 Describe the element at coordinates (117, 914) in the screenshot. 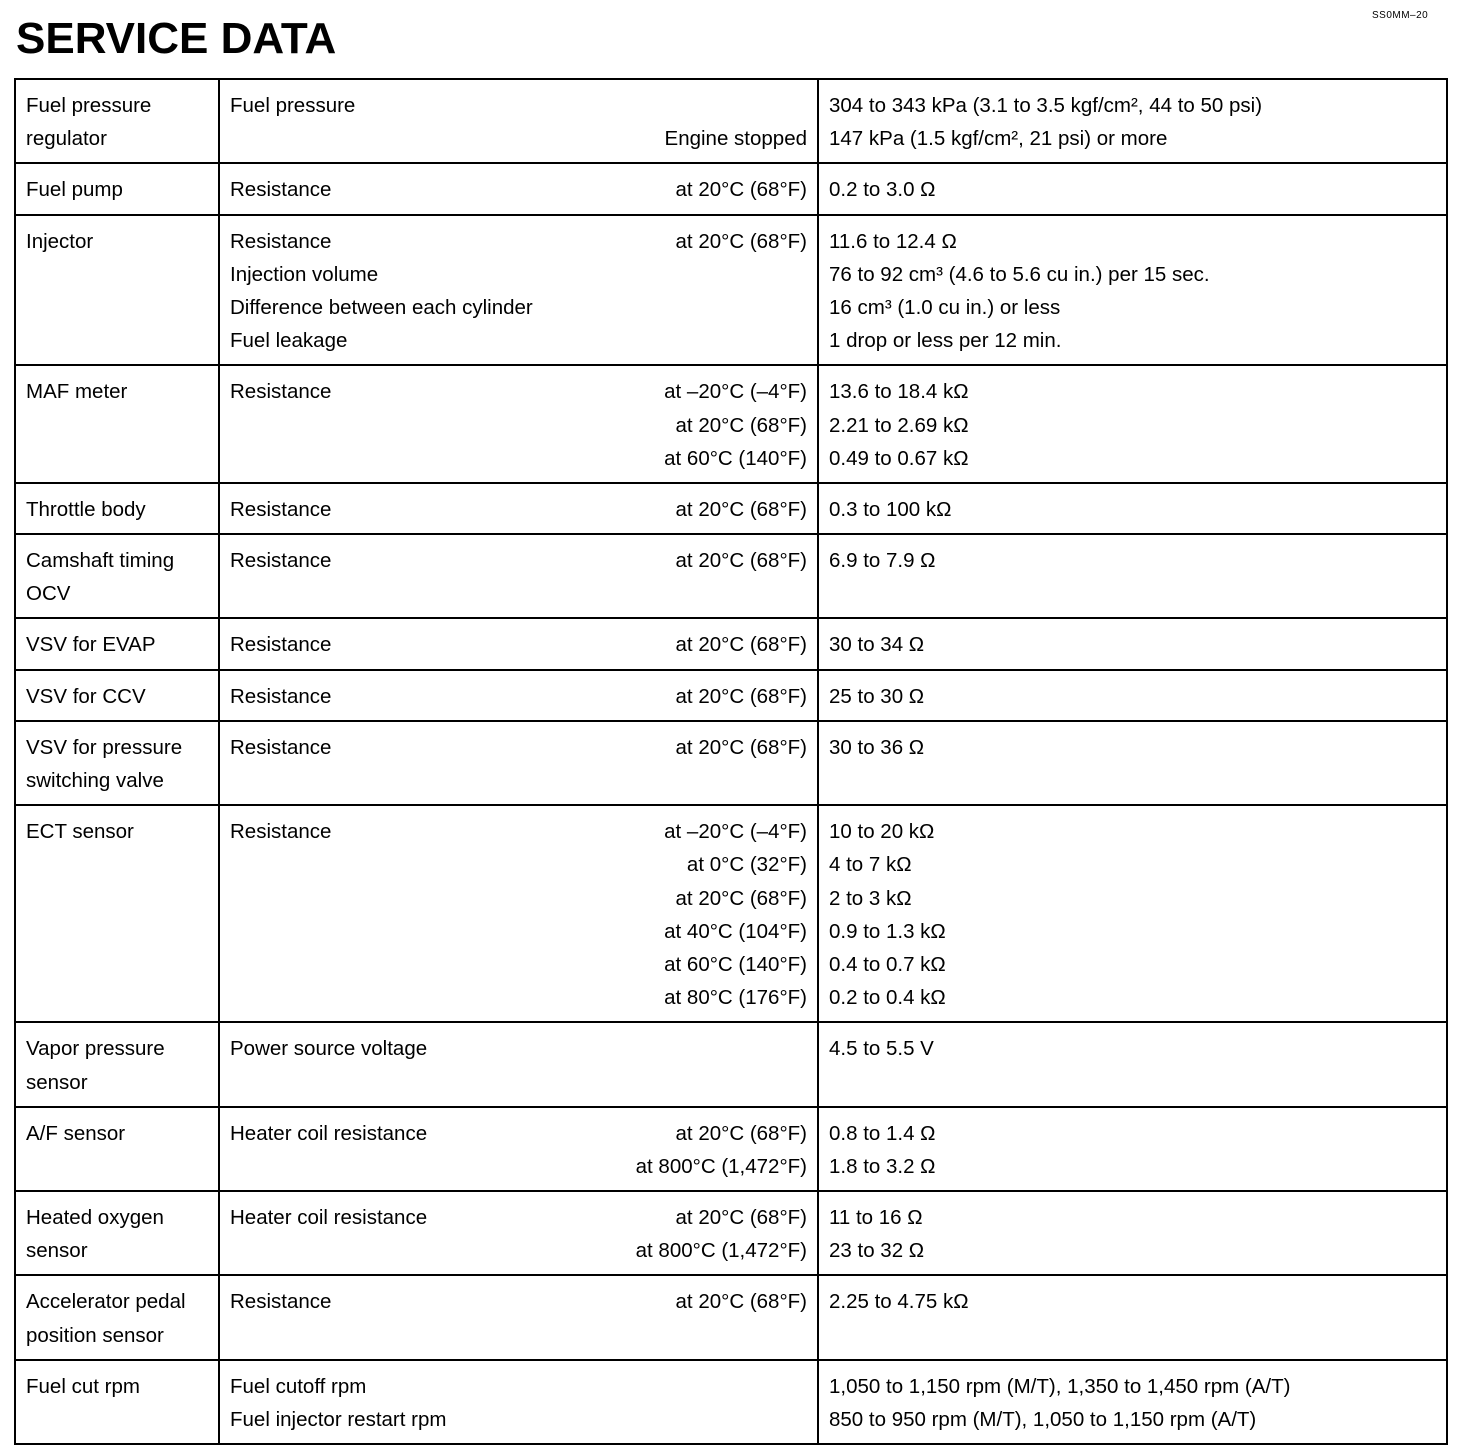

I see `component-cell: ECT sensor` at that location.